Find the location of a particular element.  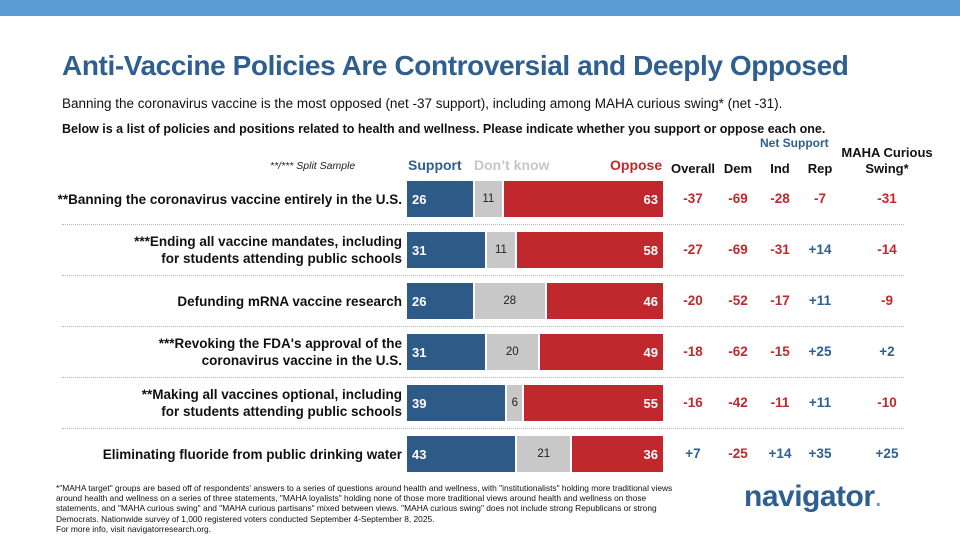

row-label-line: for students attending public schools is located at coordinates (281, 411).